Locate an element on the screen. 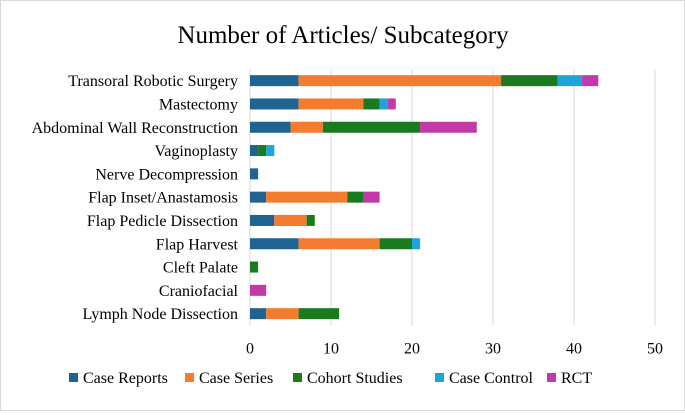 This screenshot has width=685, height=415. x-tick-label: 20 is located at coordinates (412, 348).